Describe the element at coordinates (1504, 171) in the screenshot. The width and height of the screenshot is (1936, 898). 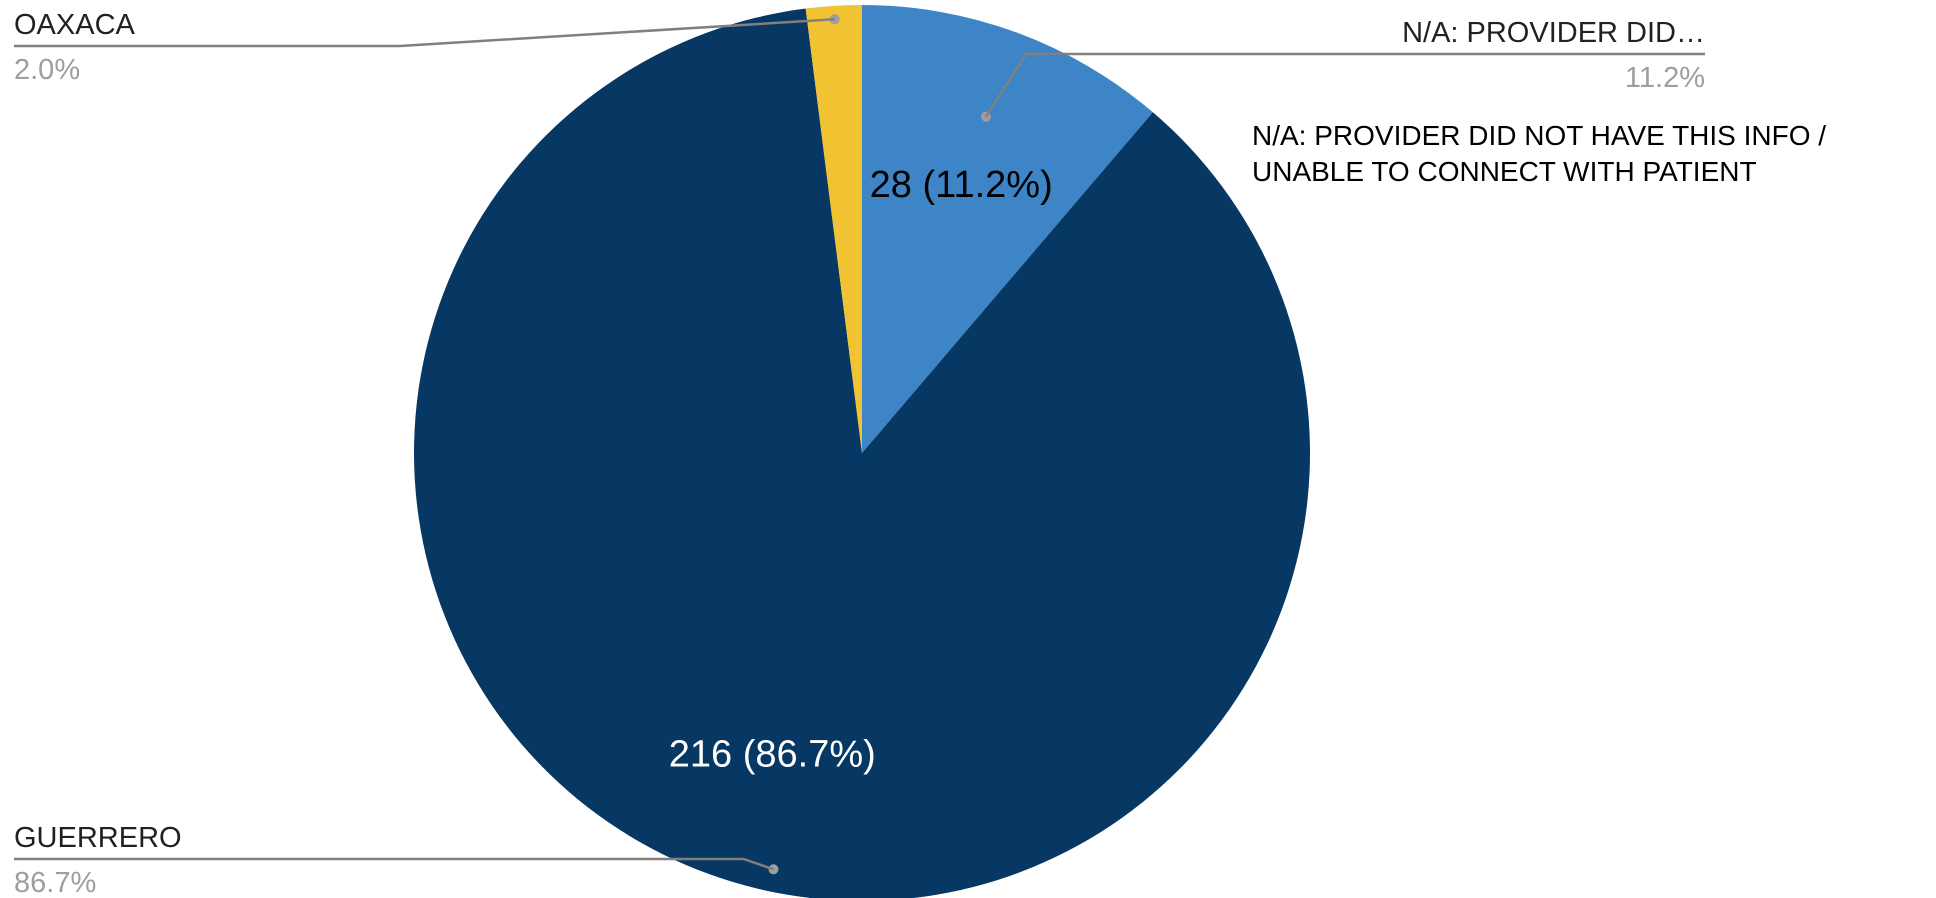
I see `annotation-line-2: UNABLE TO CONNECT WITH PATIENT` at that location.